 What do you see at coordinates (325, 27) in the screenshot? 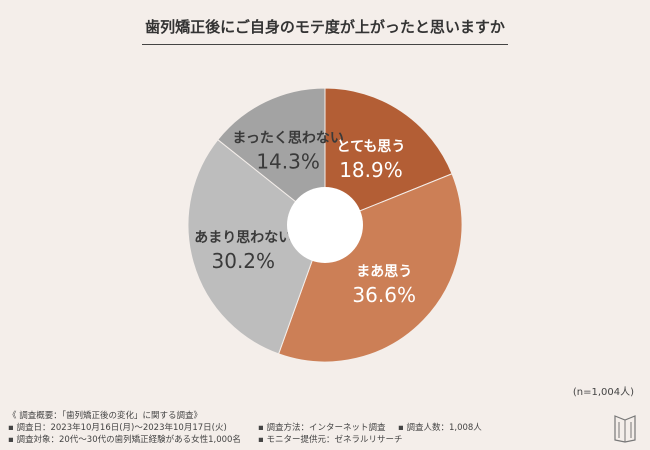
I see `chart-title: 歯列矯正後にご自身のモテ度が上がったと思いますか` at bounding box center [325, 27].